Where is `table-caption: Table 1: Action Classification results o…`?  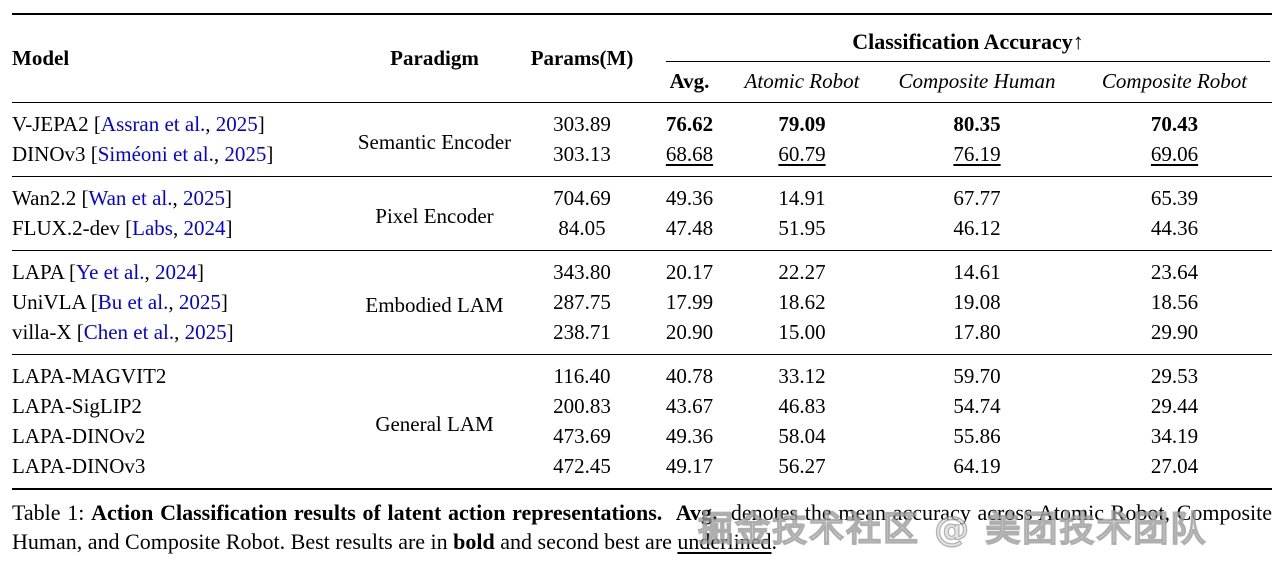 table-caption: Table 1: Action Classification results o… is located at coordinates (642, 527).